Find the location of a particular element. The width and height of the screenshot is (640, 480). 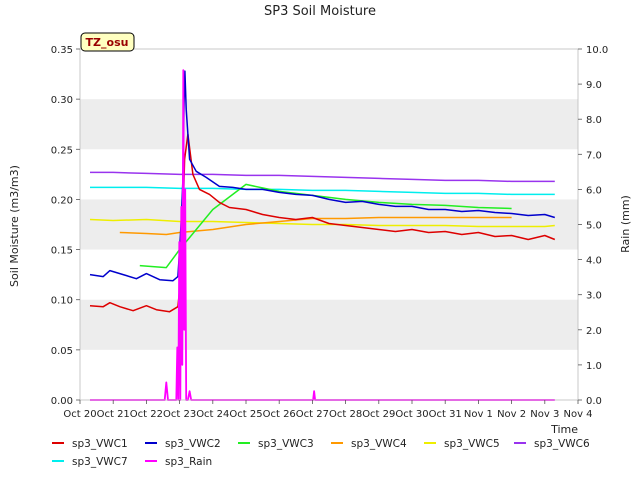

sp3-vwc6-line is located at coordinates (322, 177).